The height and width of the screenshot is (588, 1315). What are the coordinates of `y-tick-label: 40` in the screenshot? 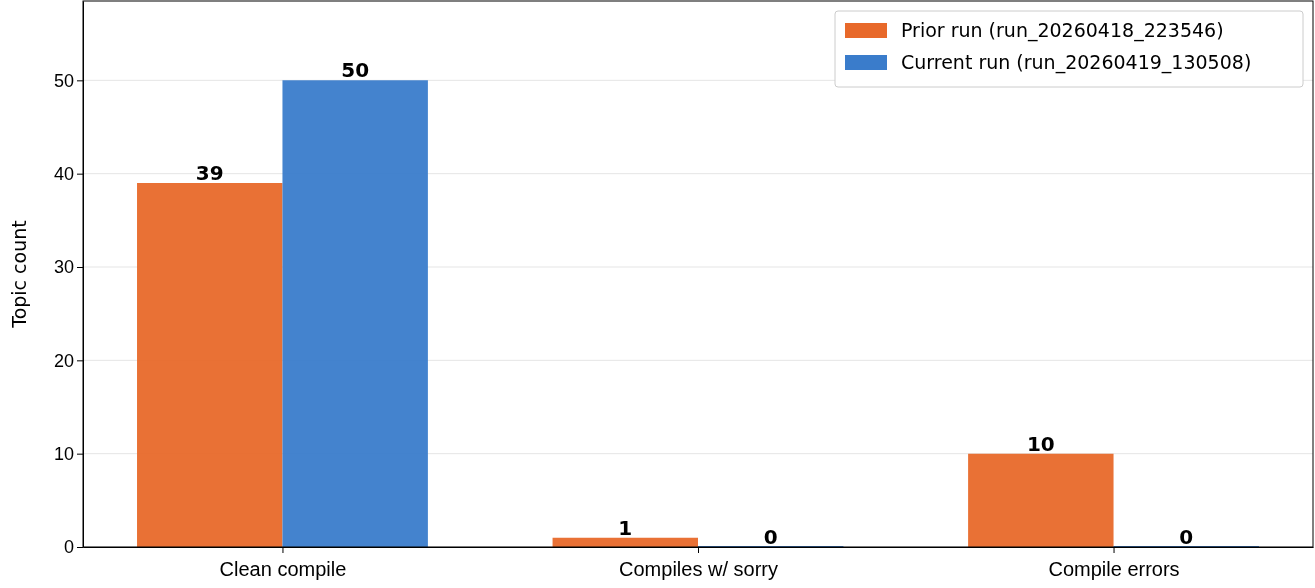 It's located at (63, 173).